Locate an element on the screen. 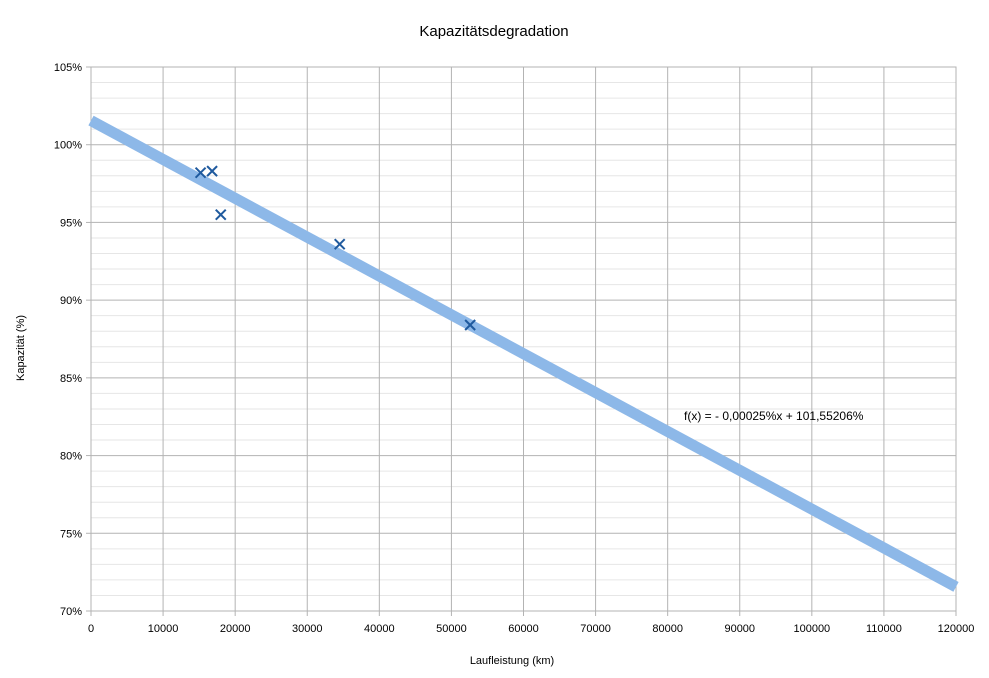 This screenshot has width=989, height=678. x-tick-label: 60000 is located at coordinates (523, 629).